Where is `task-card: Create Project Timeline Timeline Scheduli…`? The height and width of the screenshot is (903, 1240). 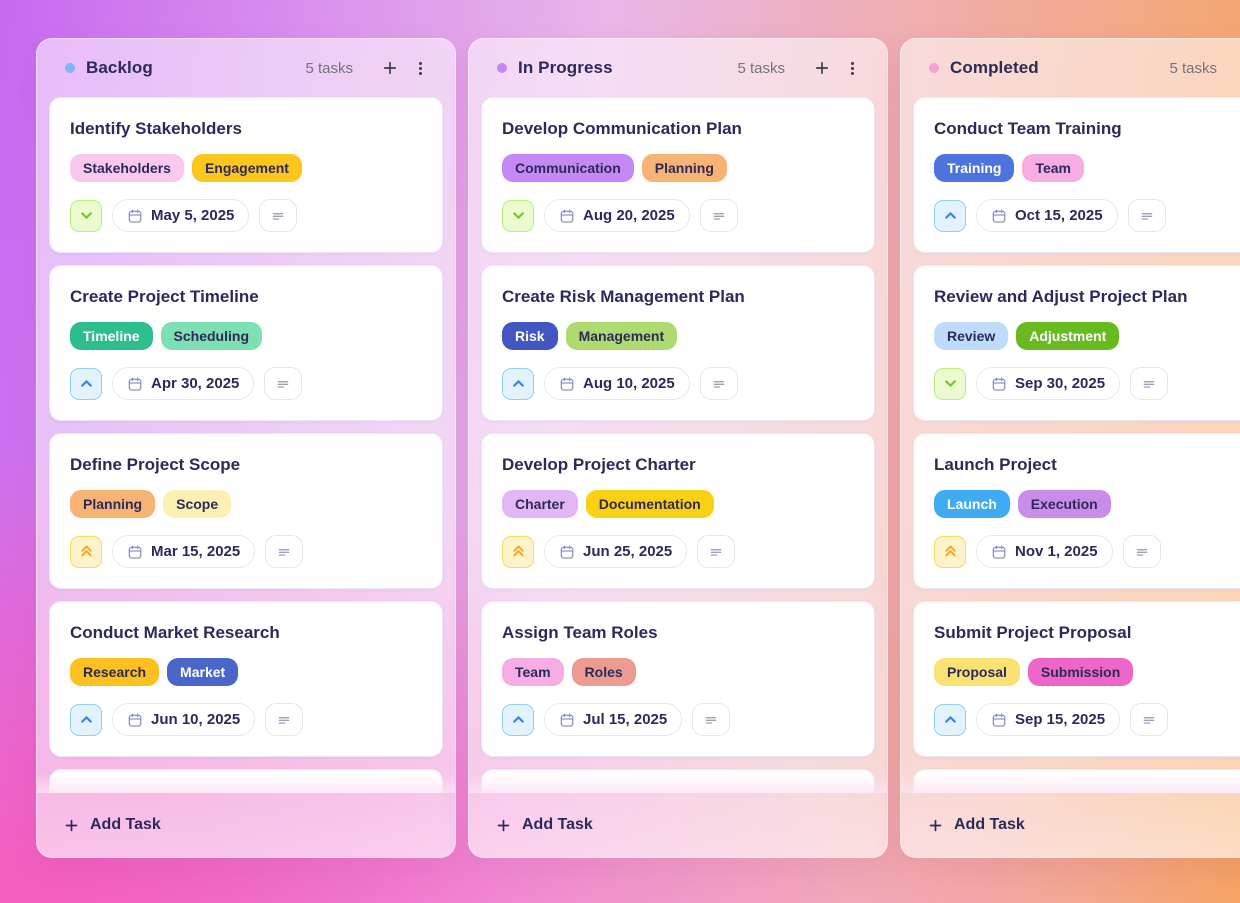 task-card: Create Project Timeline Timeline Scheduli… is located at coordinates (246, 343).